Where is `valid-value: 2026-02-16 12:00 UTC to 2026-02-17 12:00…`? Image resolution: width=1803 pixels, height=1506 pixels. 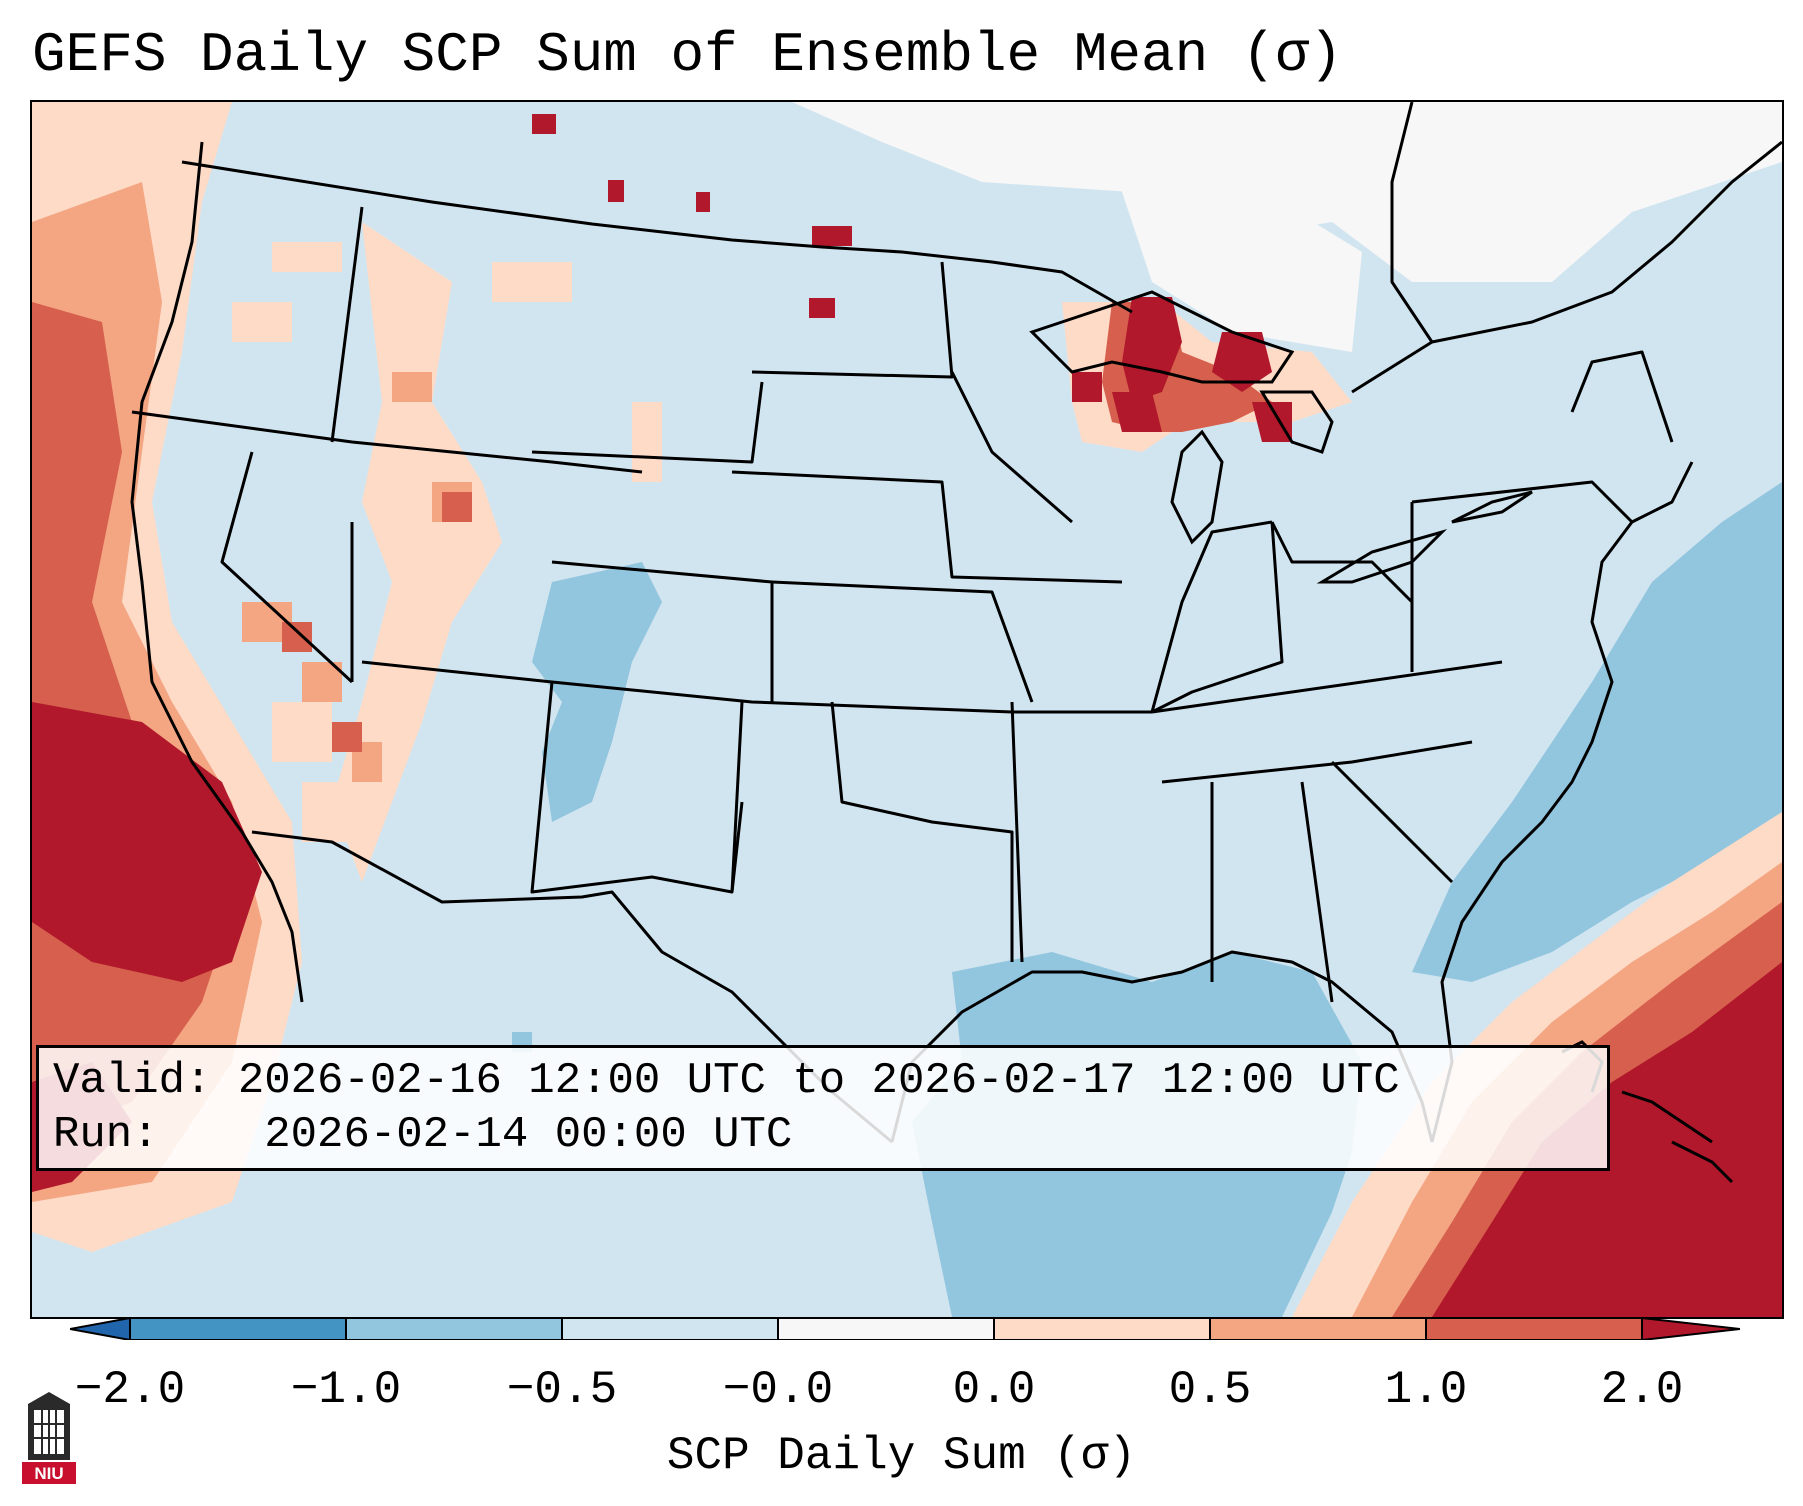
valid-value: 2026-02-16 12:00 UTC to 2026-02-17 12:00… is located at coordinates (818, 1081).